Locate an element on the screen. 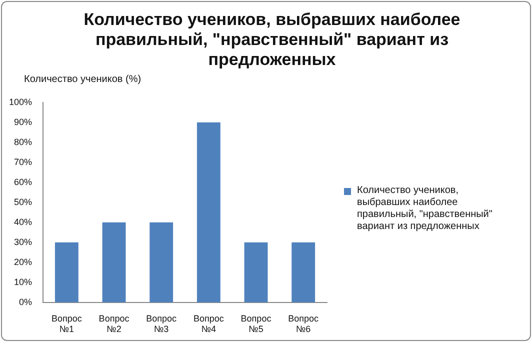 The height and width of the screenshot is (342, 532). legend-label: Количество учеников, выбравших наиболее правильный, "нравственный" вариант из предложенных is located at coordinates (425, 209).